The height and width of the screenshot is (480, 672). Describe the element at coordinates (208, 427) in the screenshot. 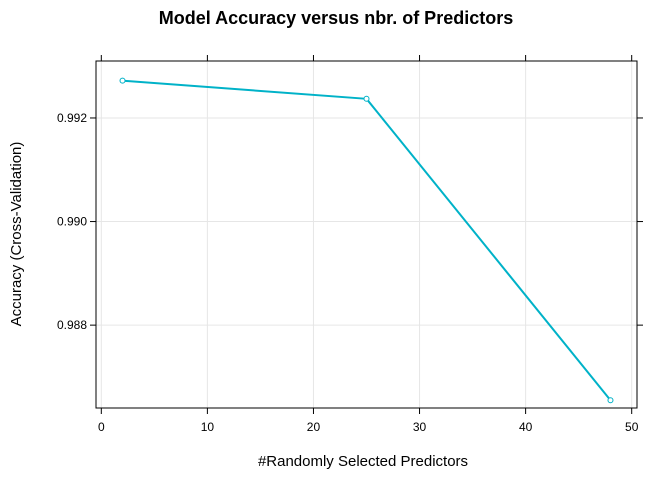

I see `x-tick-label: 10` at that location.